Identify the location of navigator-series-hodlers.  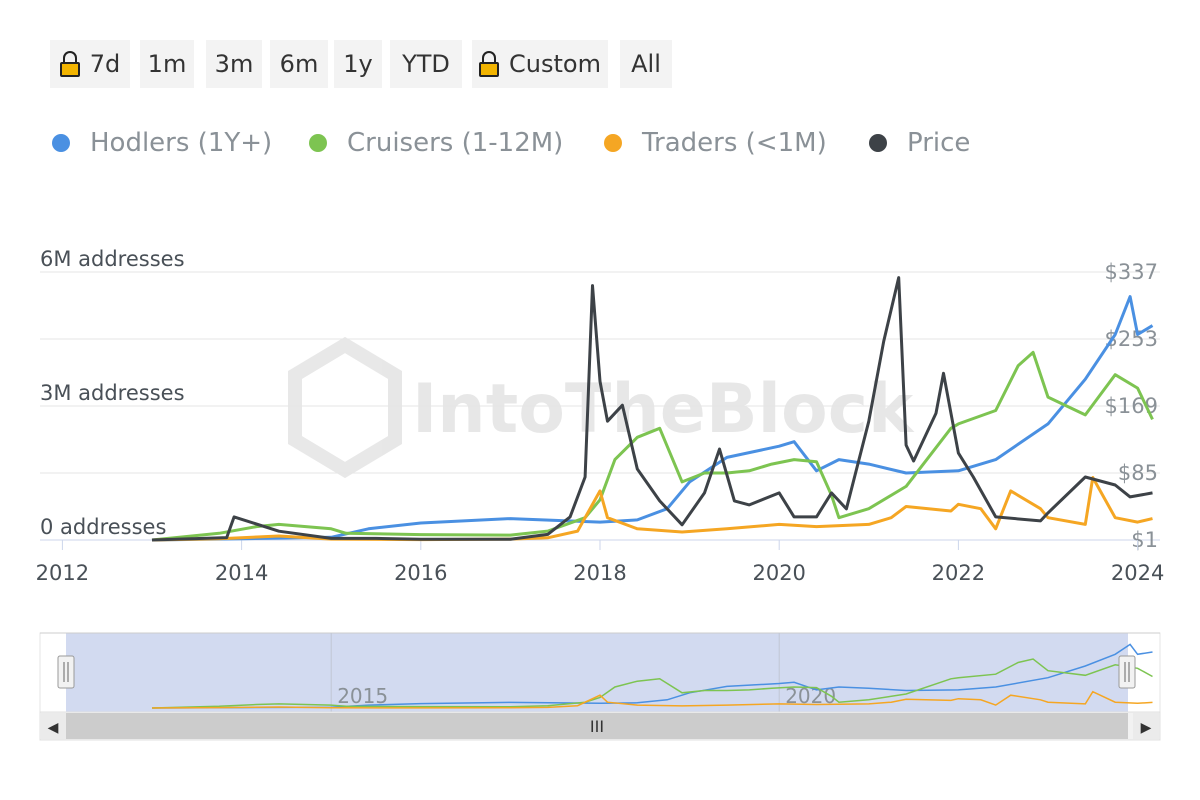
(652, 676).